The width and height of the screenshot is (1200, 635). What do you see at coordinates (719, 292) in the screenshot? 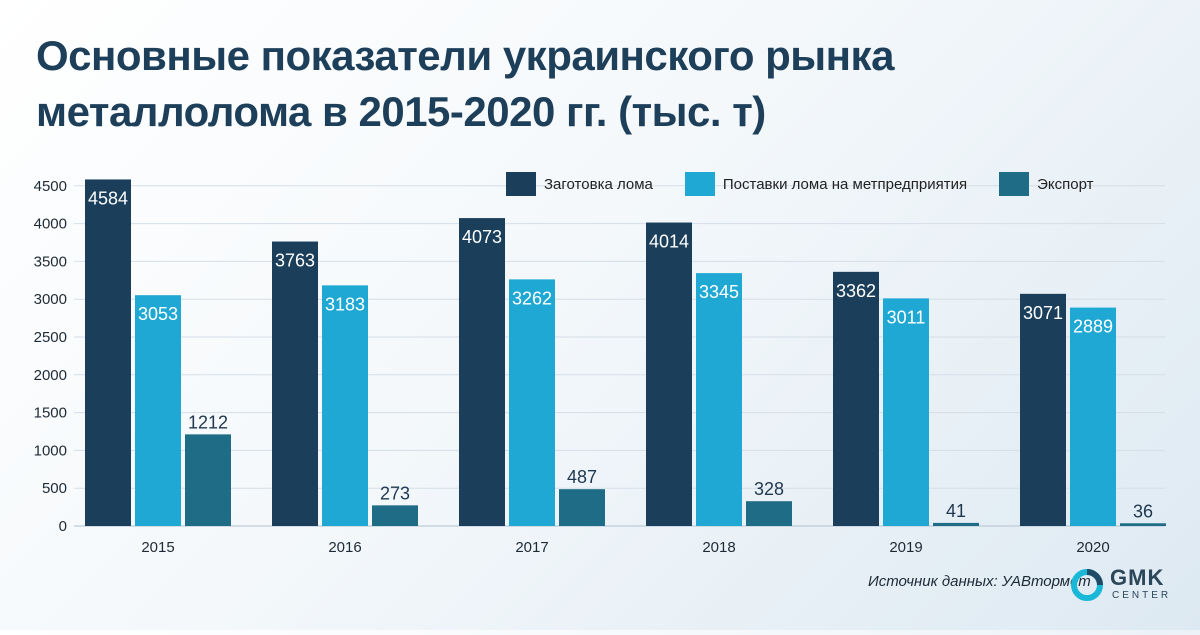
I see `bar-label-1-2018: 3345` at bounding box center [719, 292].